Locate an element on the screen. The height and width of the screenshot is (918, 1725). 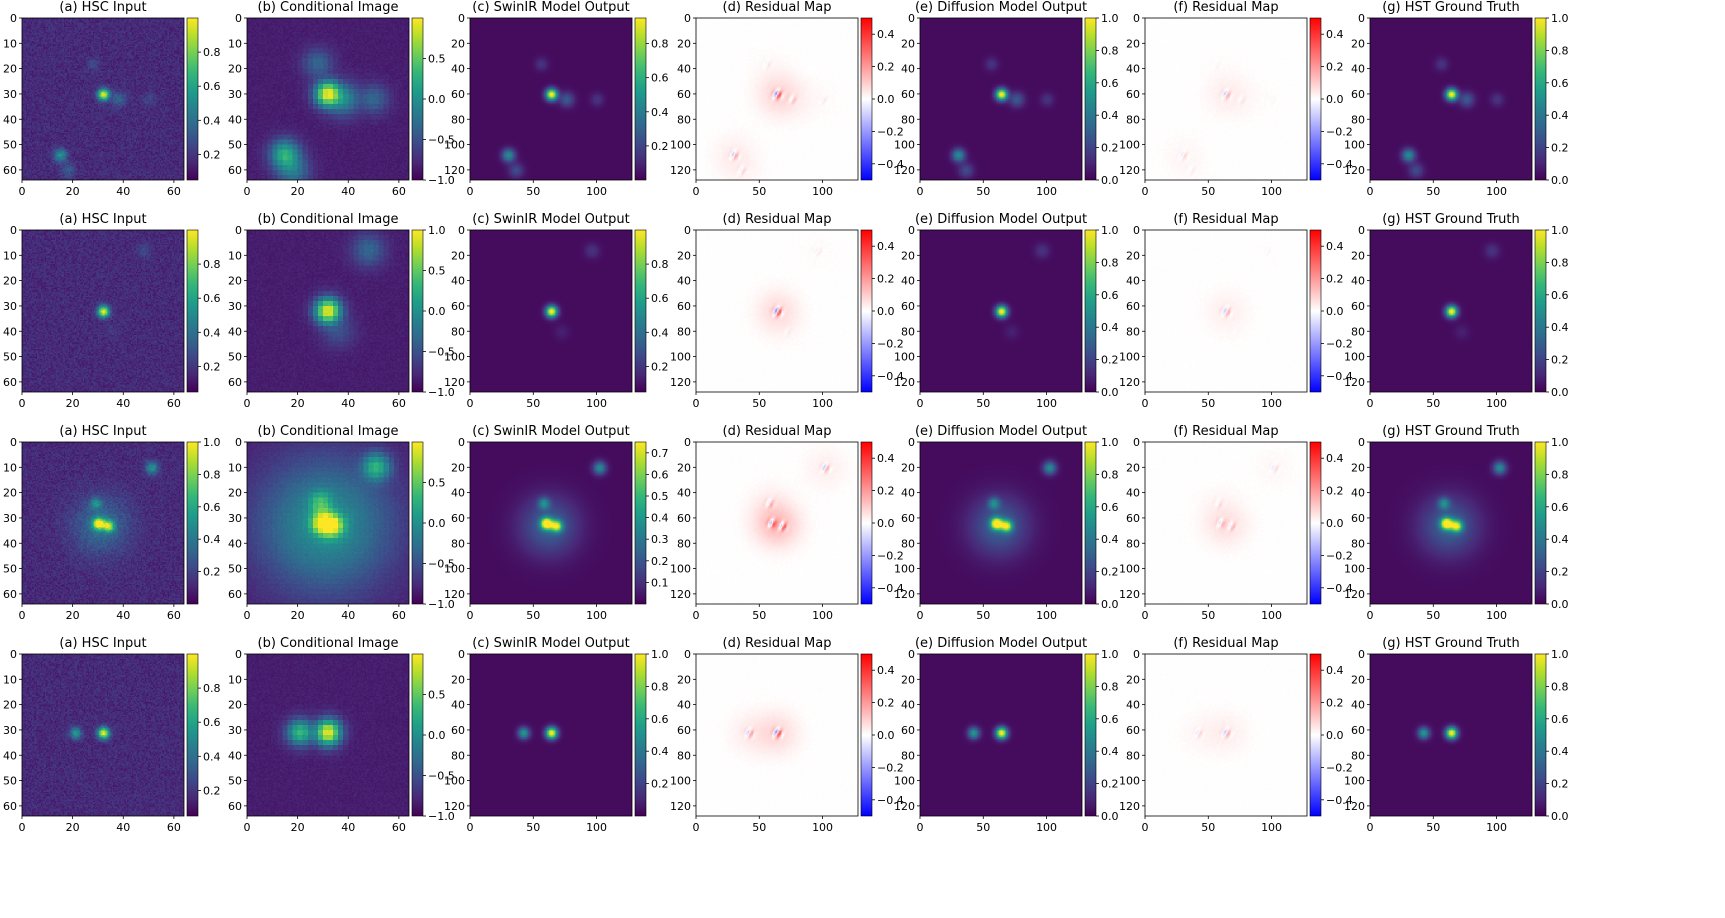
x-tick-label: 40 is located at coordinates (123, 403).